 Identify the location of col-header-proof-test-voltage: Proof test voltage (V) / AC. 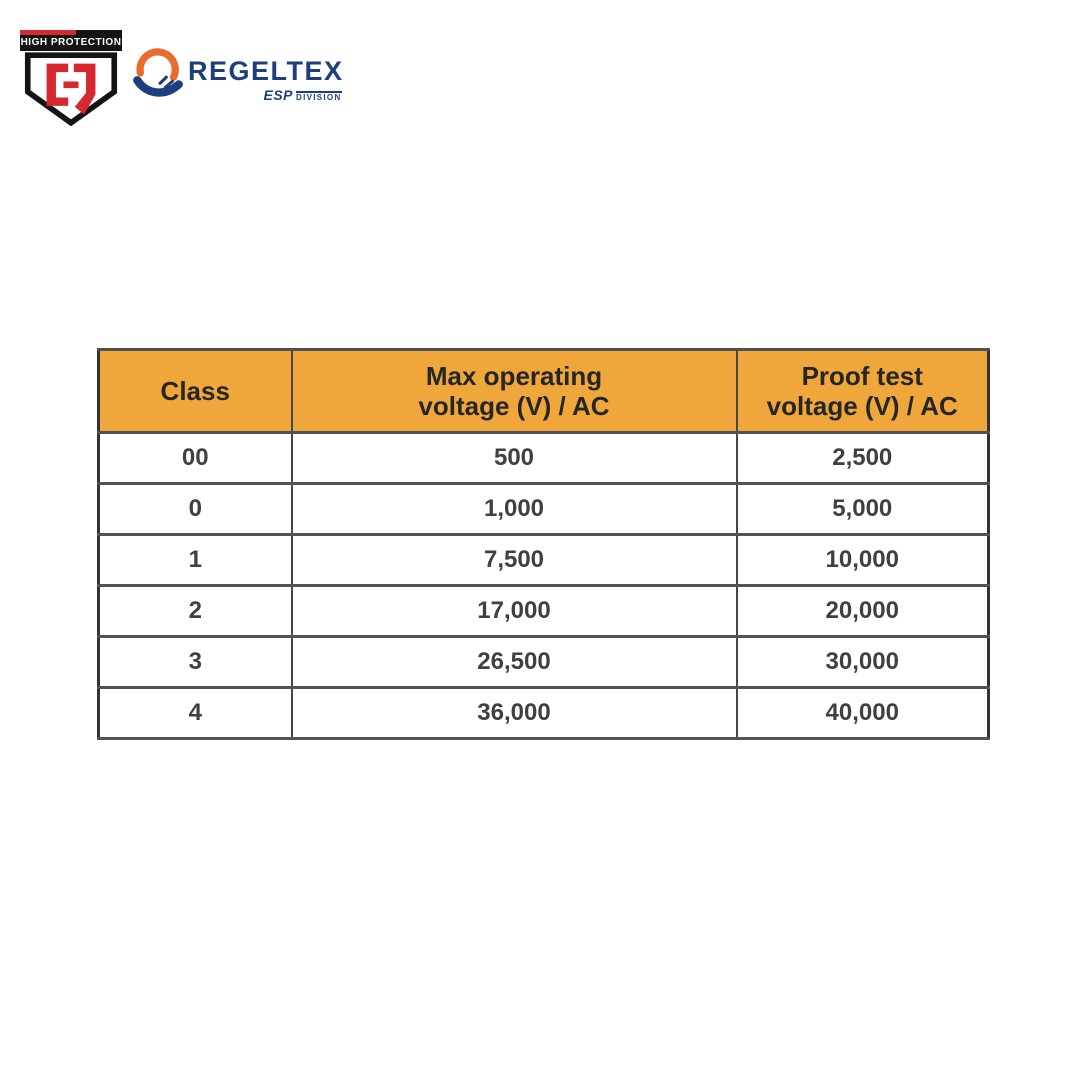
(862, 391).